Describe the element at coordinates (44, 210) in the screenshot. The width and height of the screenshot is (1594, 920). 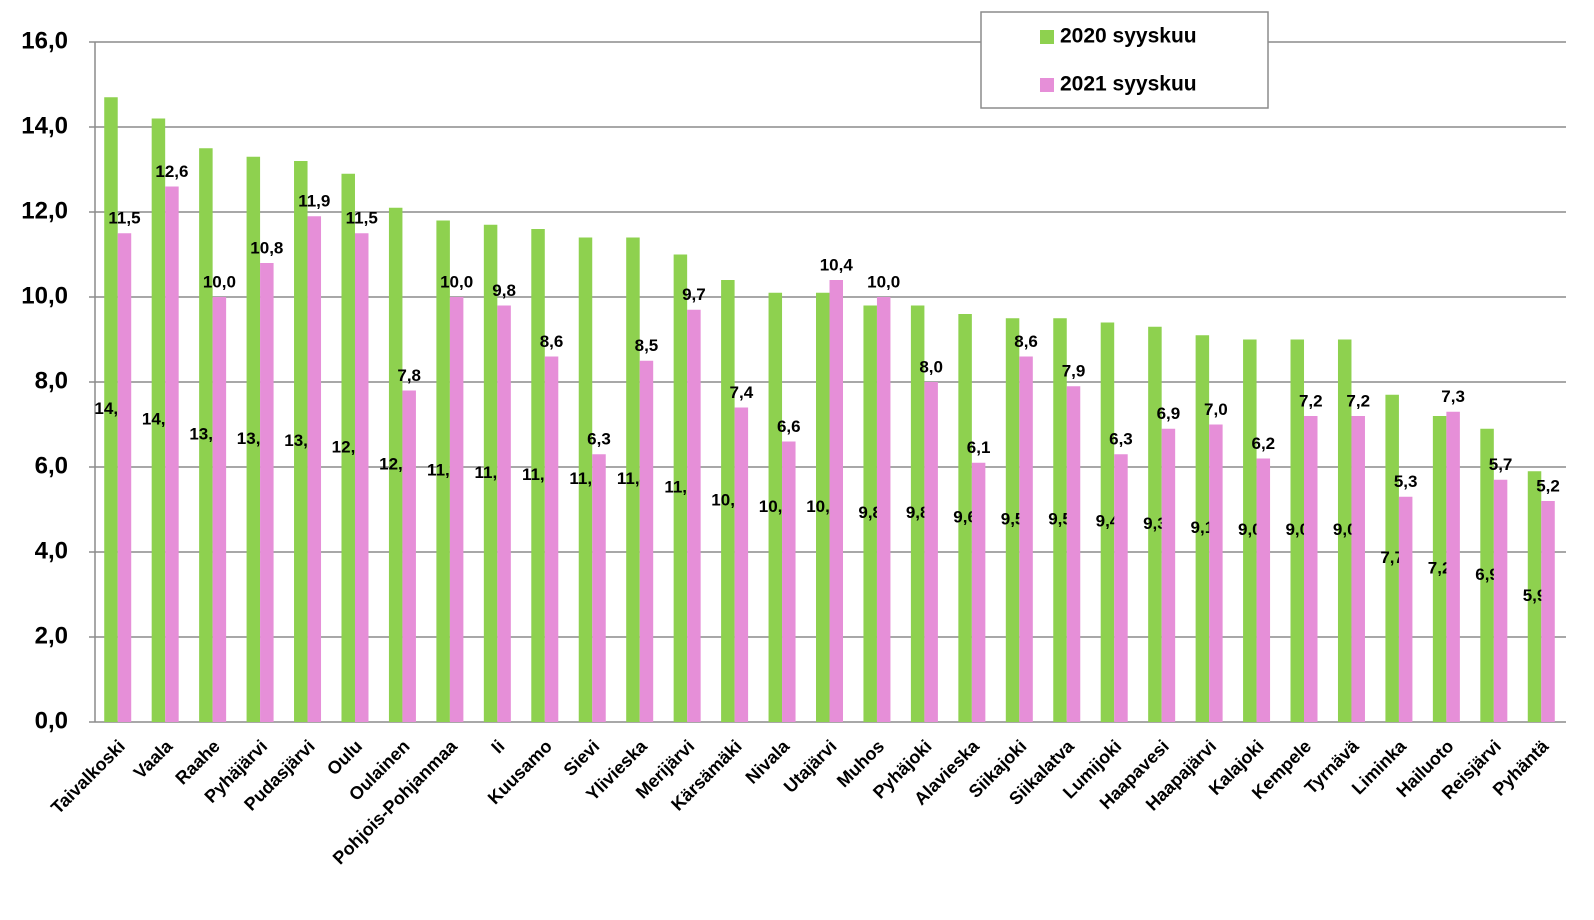
I see `y-tick-label: 12,0` at that location.